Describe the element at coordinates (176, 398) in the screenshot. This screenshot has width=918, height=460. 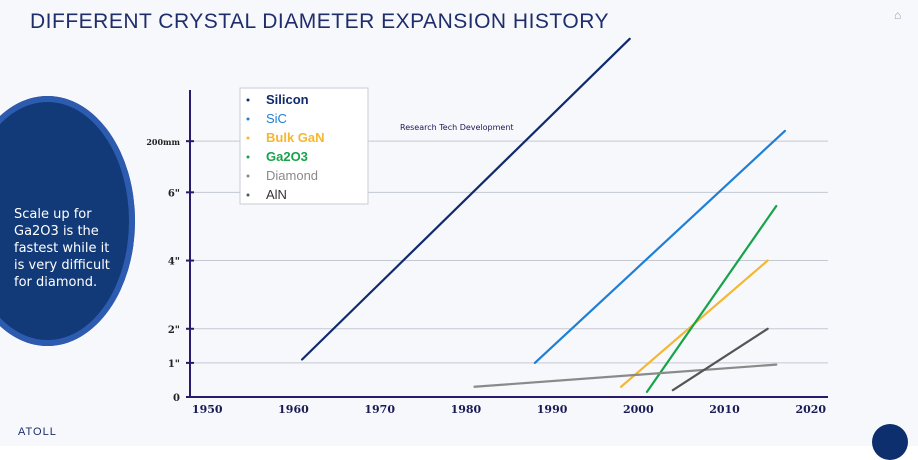
I see `y-tick-label-0: 0` at that location.